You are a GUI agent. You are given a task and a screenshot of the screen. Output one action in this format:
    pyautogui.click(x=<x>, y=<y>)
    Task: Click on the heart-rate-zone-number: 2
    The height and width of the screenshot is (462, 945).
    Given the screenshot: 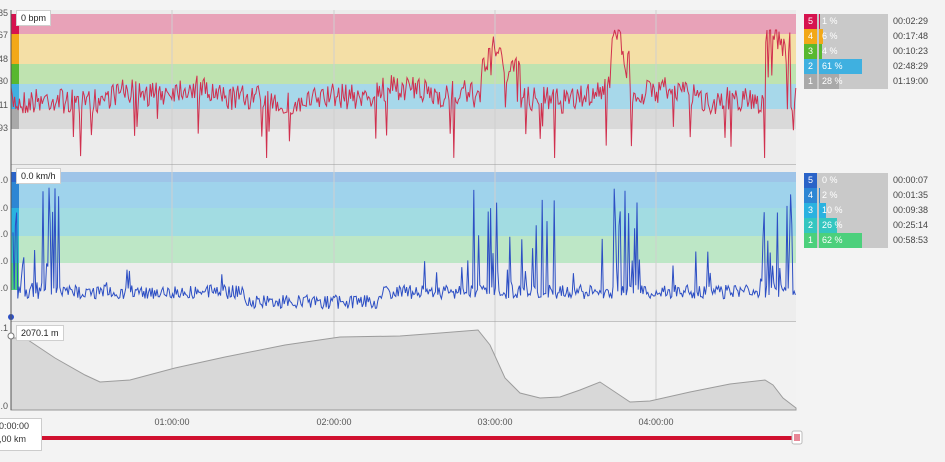 What is the action you would take?
    pyautogui.click(x=810, y=66)
    